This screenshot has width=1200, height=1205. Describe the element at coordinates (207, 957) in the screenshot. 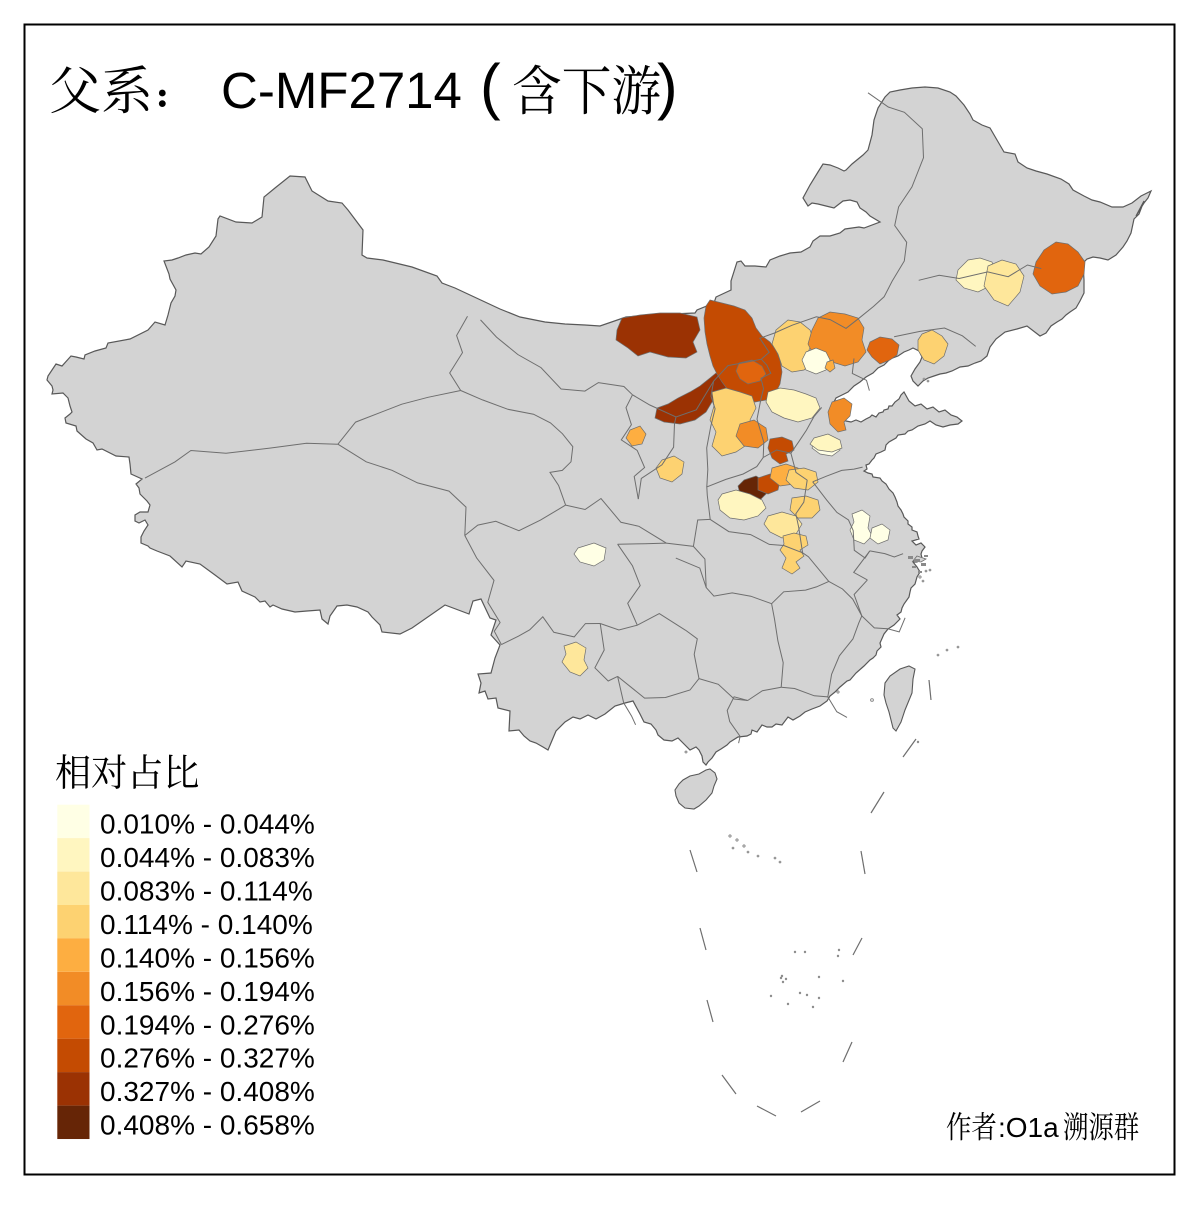

I see `svg-text: 0.140% - 0.156%` at that location.